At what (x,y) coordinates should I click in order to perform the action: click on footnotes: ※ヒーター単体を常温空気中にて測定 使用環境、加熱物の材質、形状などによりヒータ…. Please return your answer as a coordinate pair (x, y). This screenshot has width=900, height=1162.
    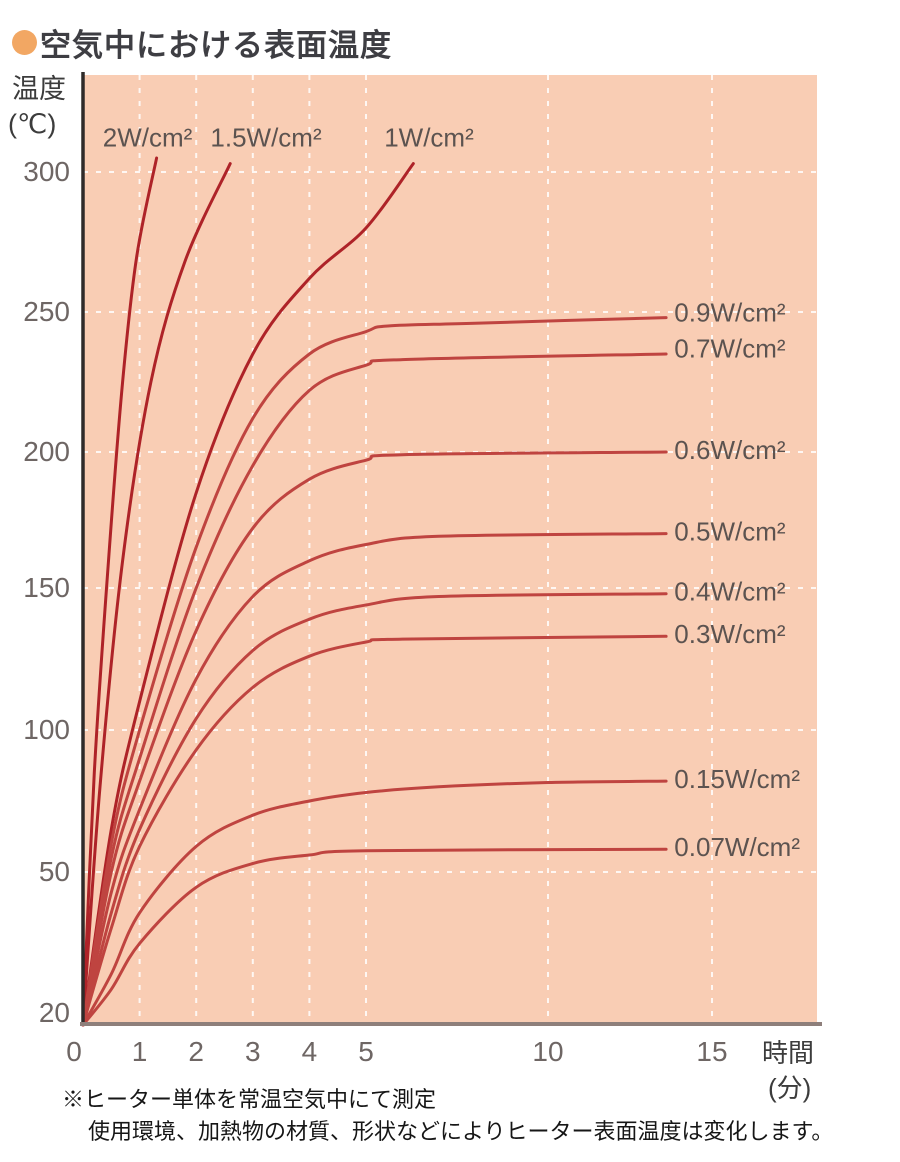
    Looking at the image, I should click on (447, 1116).